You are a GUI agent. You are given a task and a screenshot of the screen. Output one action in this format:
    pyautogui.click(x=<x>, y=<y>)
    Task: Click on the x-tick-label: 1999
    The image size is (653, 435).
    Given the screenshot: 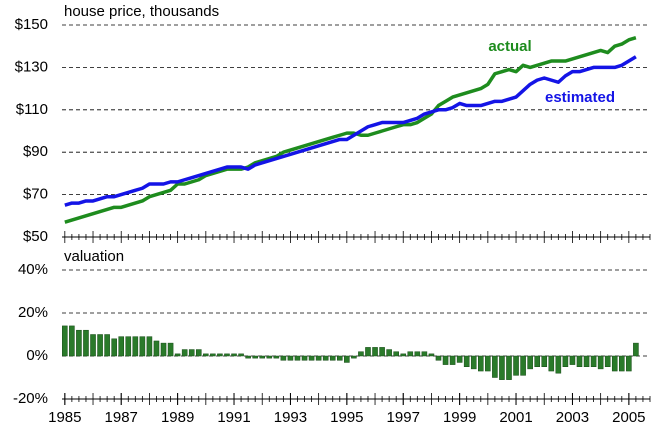 What is the action you would take?
    pyautogui.click(x=459, y=417)
    